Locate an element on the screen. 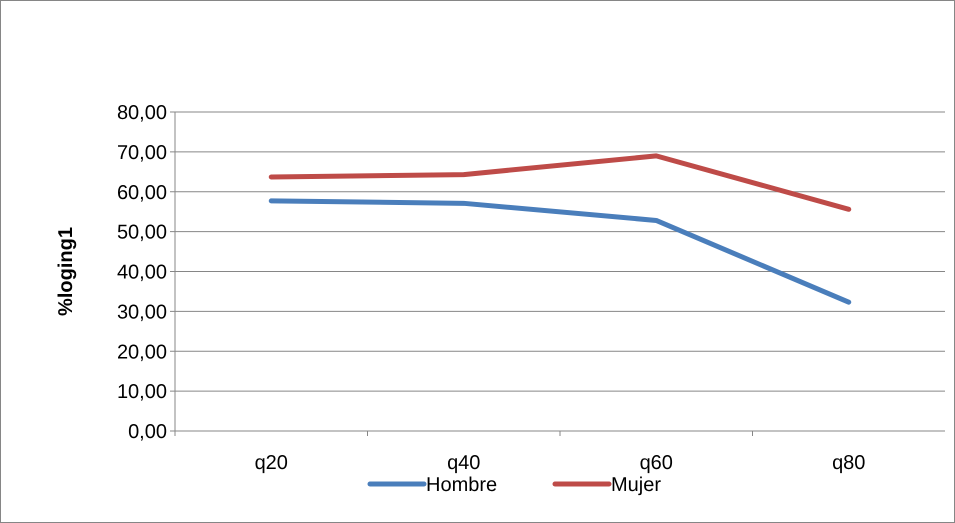 The height and width of the screenshot is (523, 955). x-tick-label: q60 is located at coordinates (656, 463).